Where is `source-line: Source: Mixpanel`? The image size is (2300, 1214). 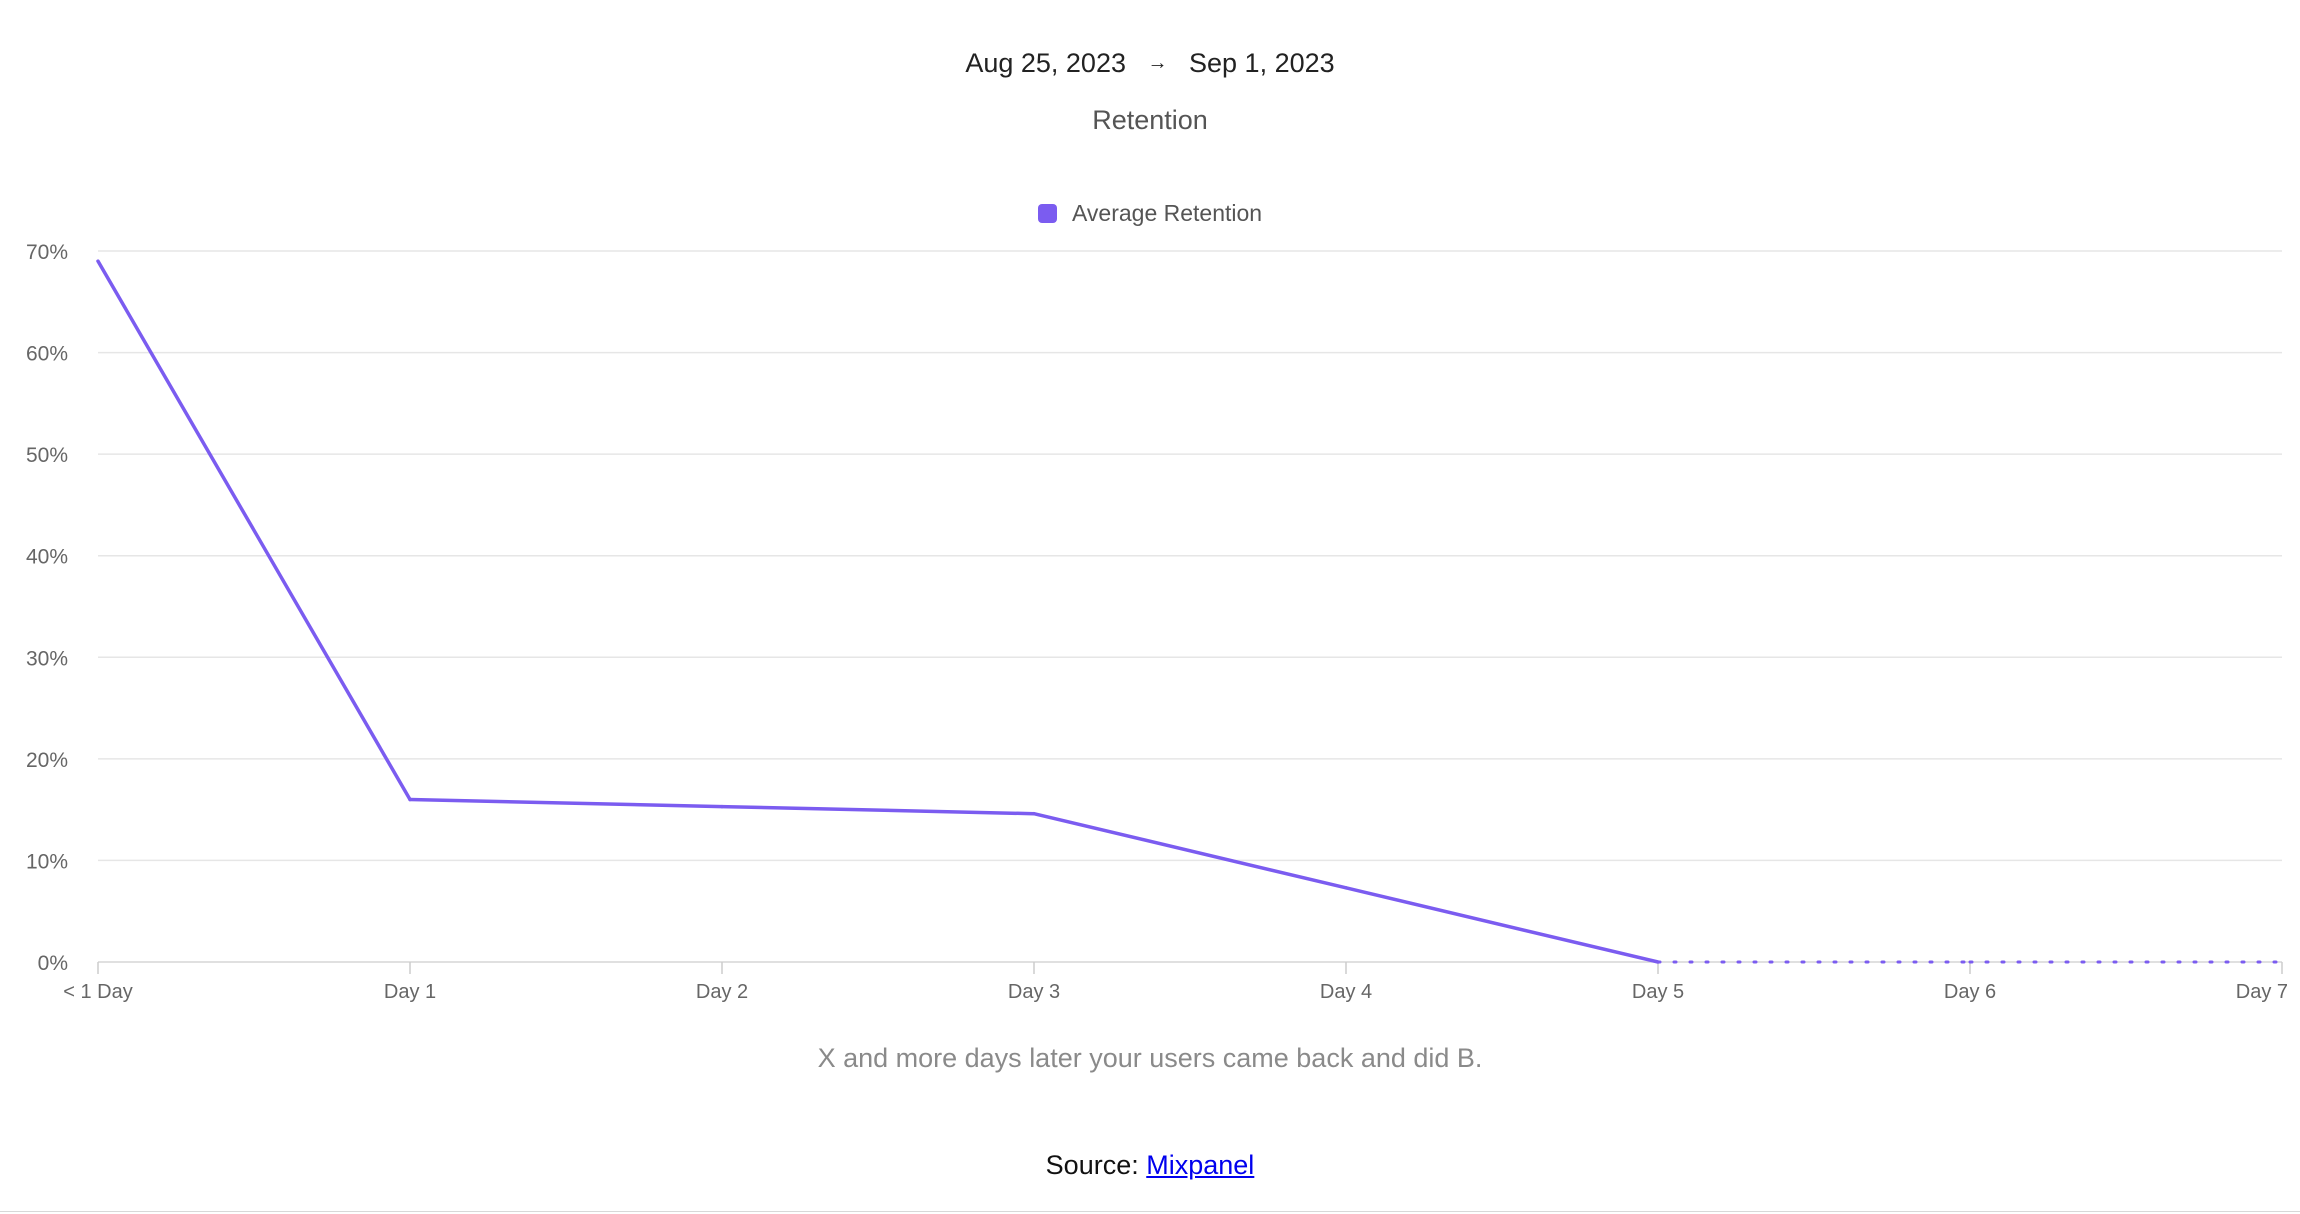 source-line: Source: Mixpanel is located at coordinates (1150, 1165).